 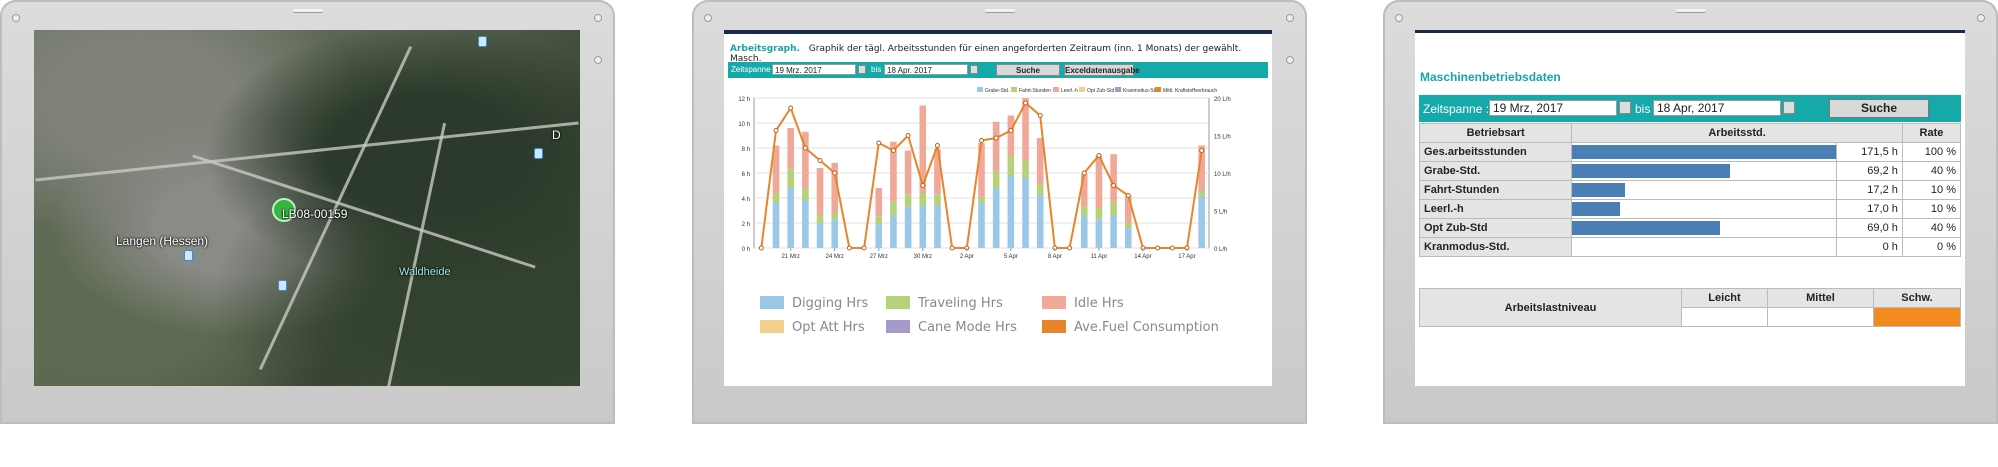 What do you see at coordinates (967, 327) in the screenshot?
I see `legend-label: Cane Mode Hrs` at bounding box center [967, 327].